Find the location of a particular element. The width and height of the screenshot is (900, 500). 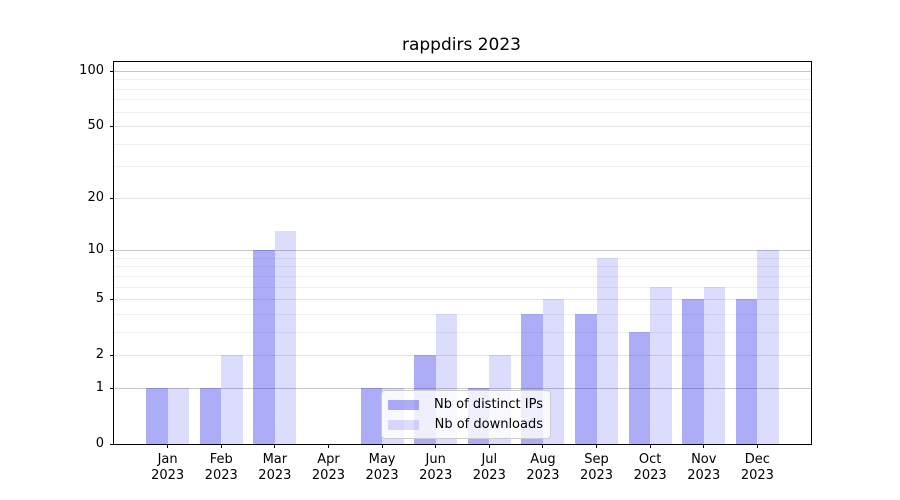

bar-jan-downloads is located at coordinates (178, 415).